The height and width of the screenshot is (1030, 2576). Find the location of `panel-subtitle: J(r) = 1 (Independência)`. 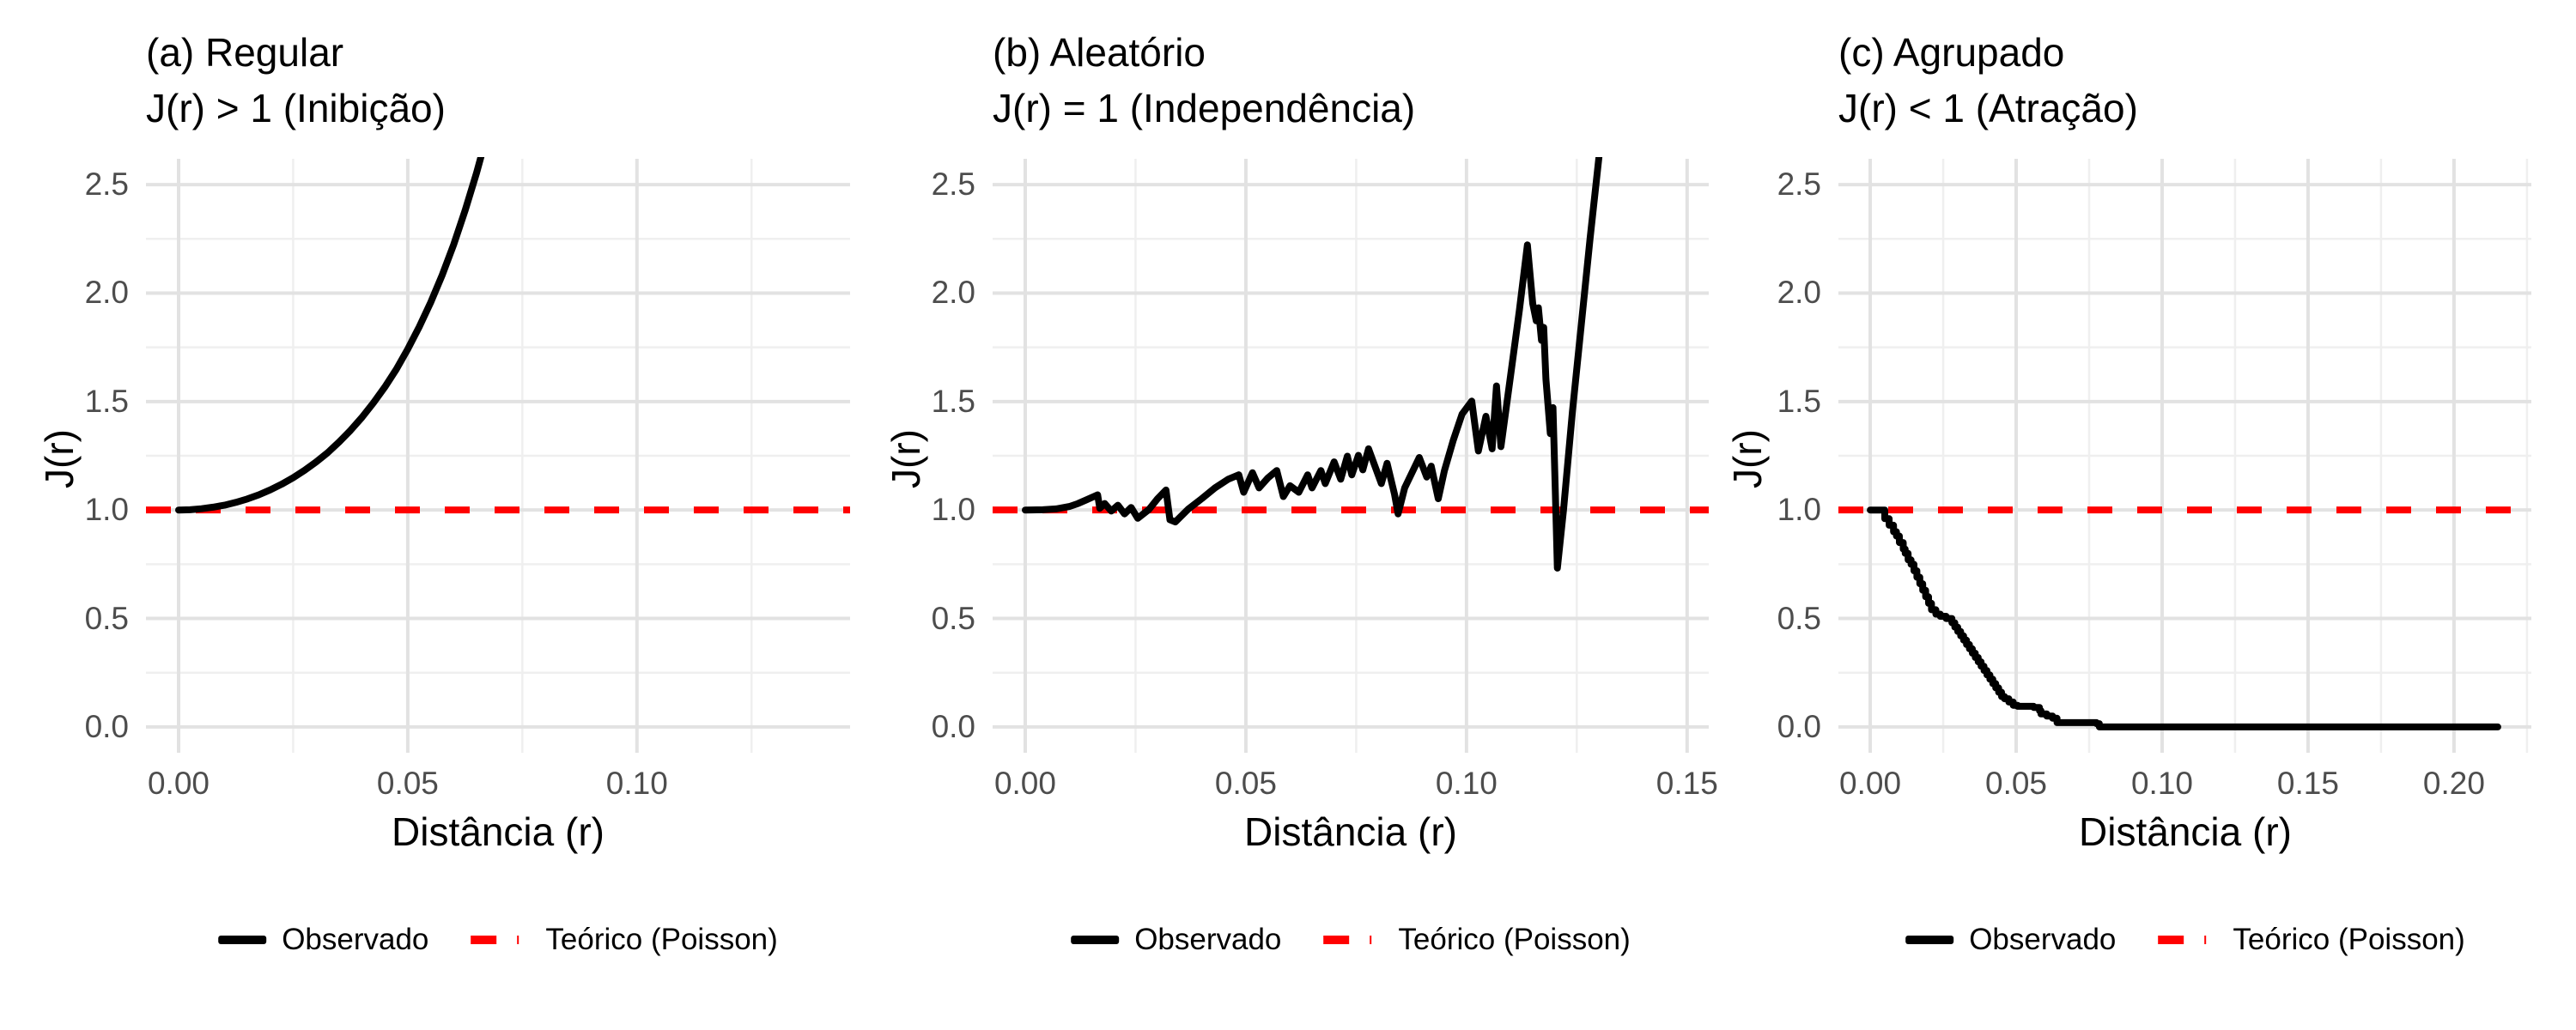

panel-subtitle: J(r) = 1 (Independência) is located at coordinates (1204, 108).